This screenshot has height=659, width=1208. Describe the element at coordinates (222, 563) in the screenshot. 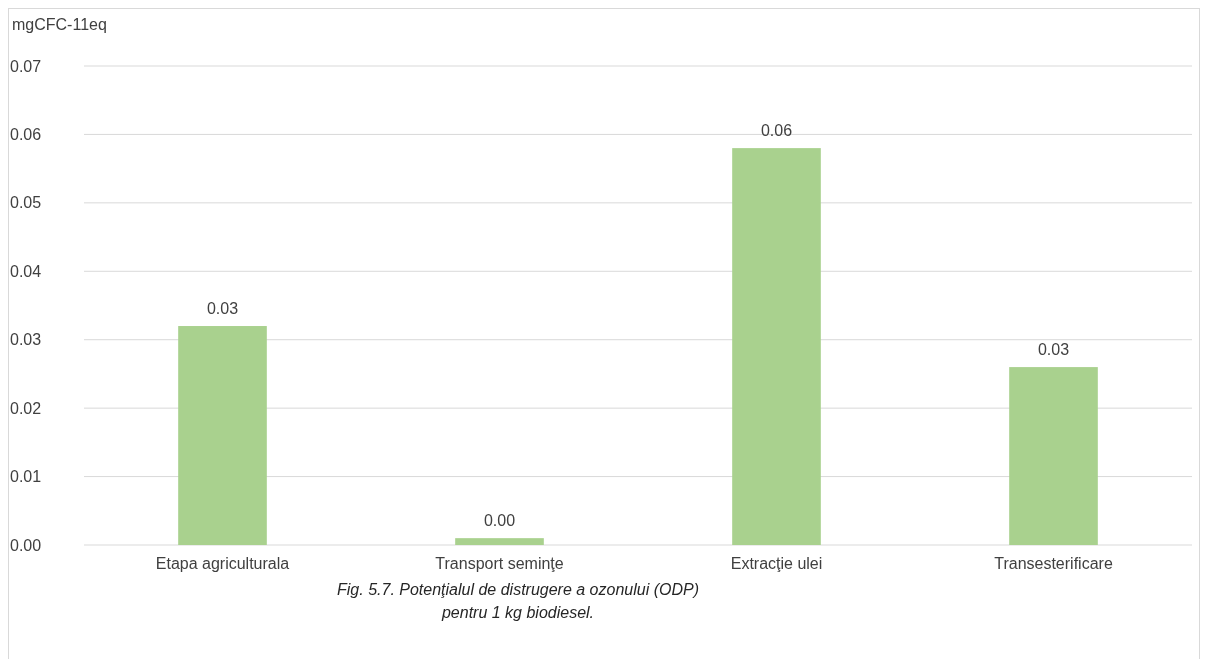

I see `x-tick-label: Etapa agriculturala` at that location.